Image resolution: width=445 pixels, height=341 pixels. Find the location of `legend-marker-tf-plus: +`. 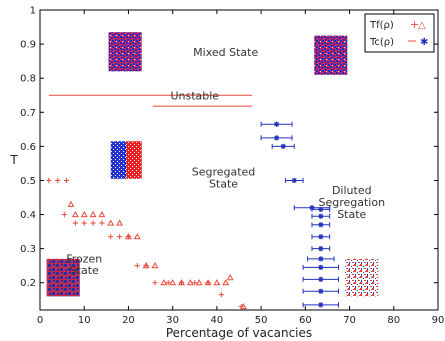

legend-marker-tf-plus: + is located at coordinates (414, 24).